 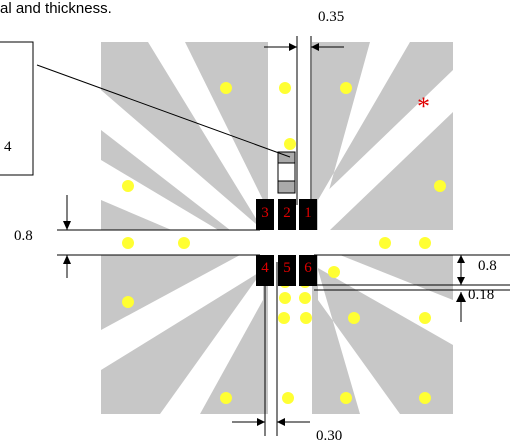 I want to click on dim-label-bottom: 0.30, so click(x=329, y=436).